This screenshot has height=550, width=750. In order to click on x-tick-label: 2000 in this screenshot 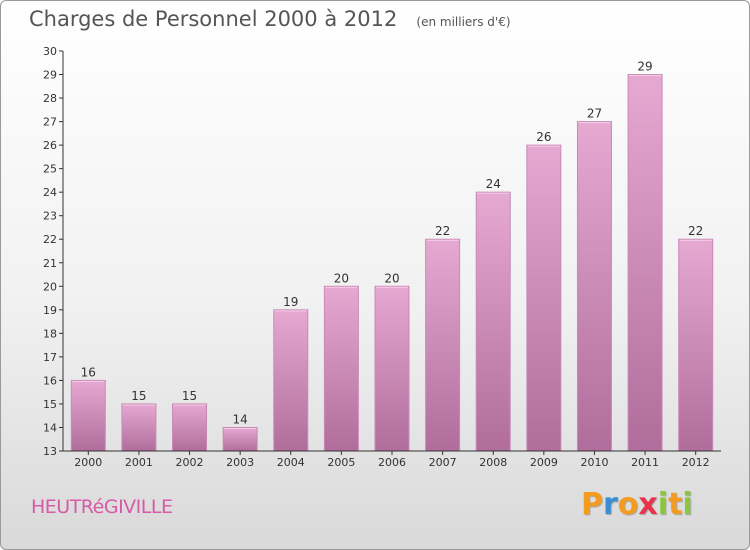, I will do `click(88, 462)`.